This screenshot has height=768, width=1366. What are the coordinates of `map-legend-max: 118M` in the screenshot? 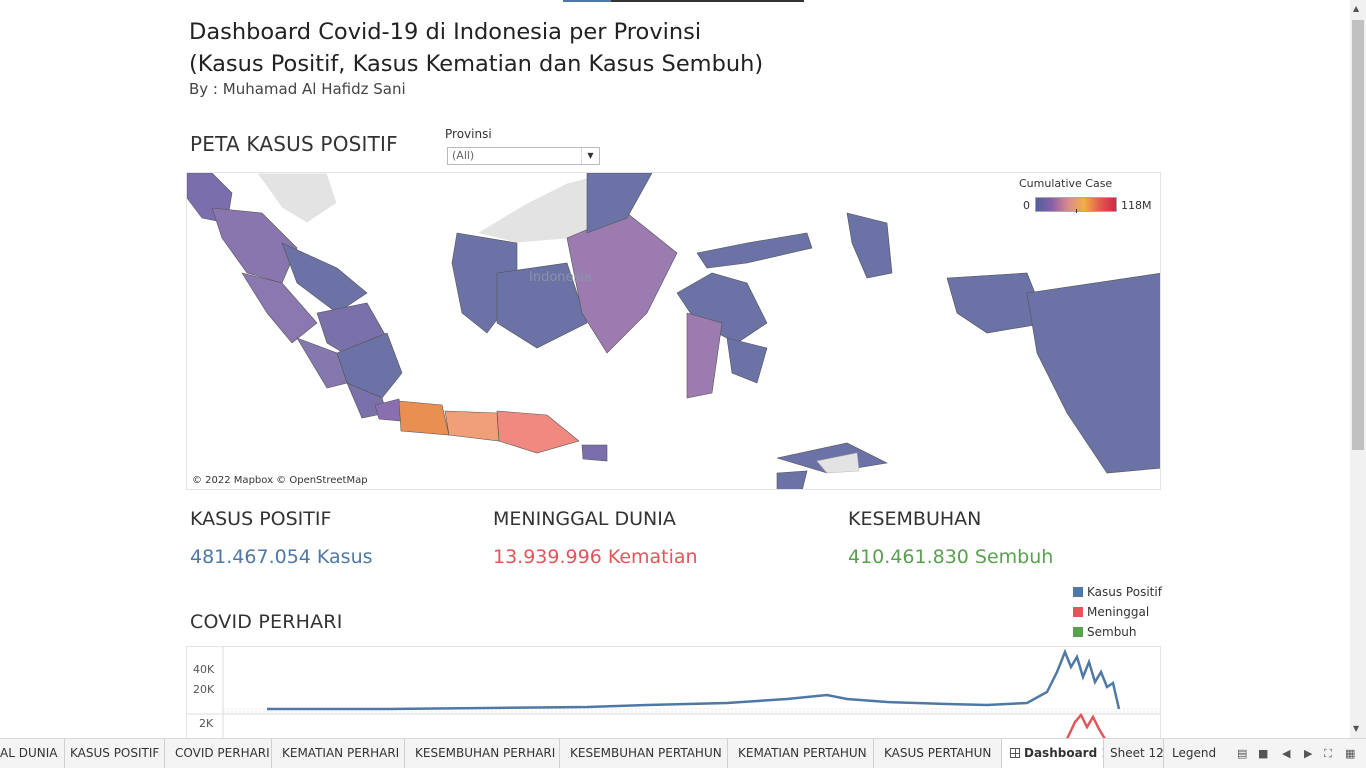 It's located at (1136, 205).